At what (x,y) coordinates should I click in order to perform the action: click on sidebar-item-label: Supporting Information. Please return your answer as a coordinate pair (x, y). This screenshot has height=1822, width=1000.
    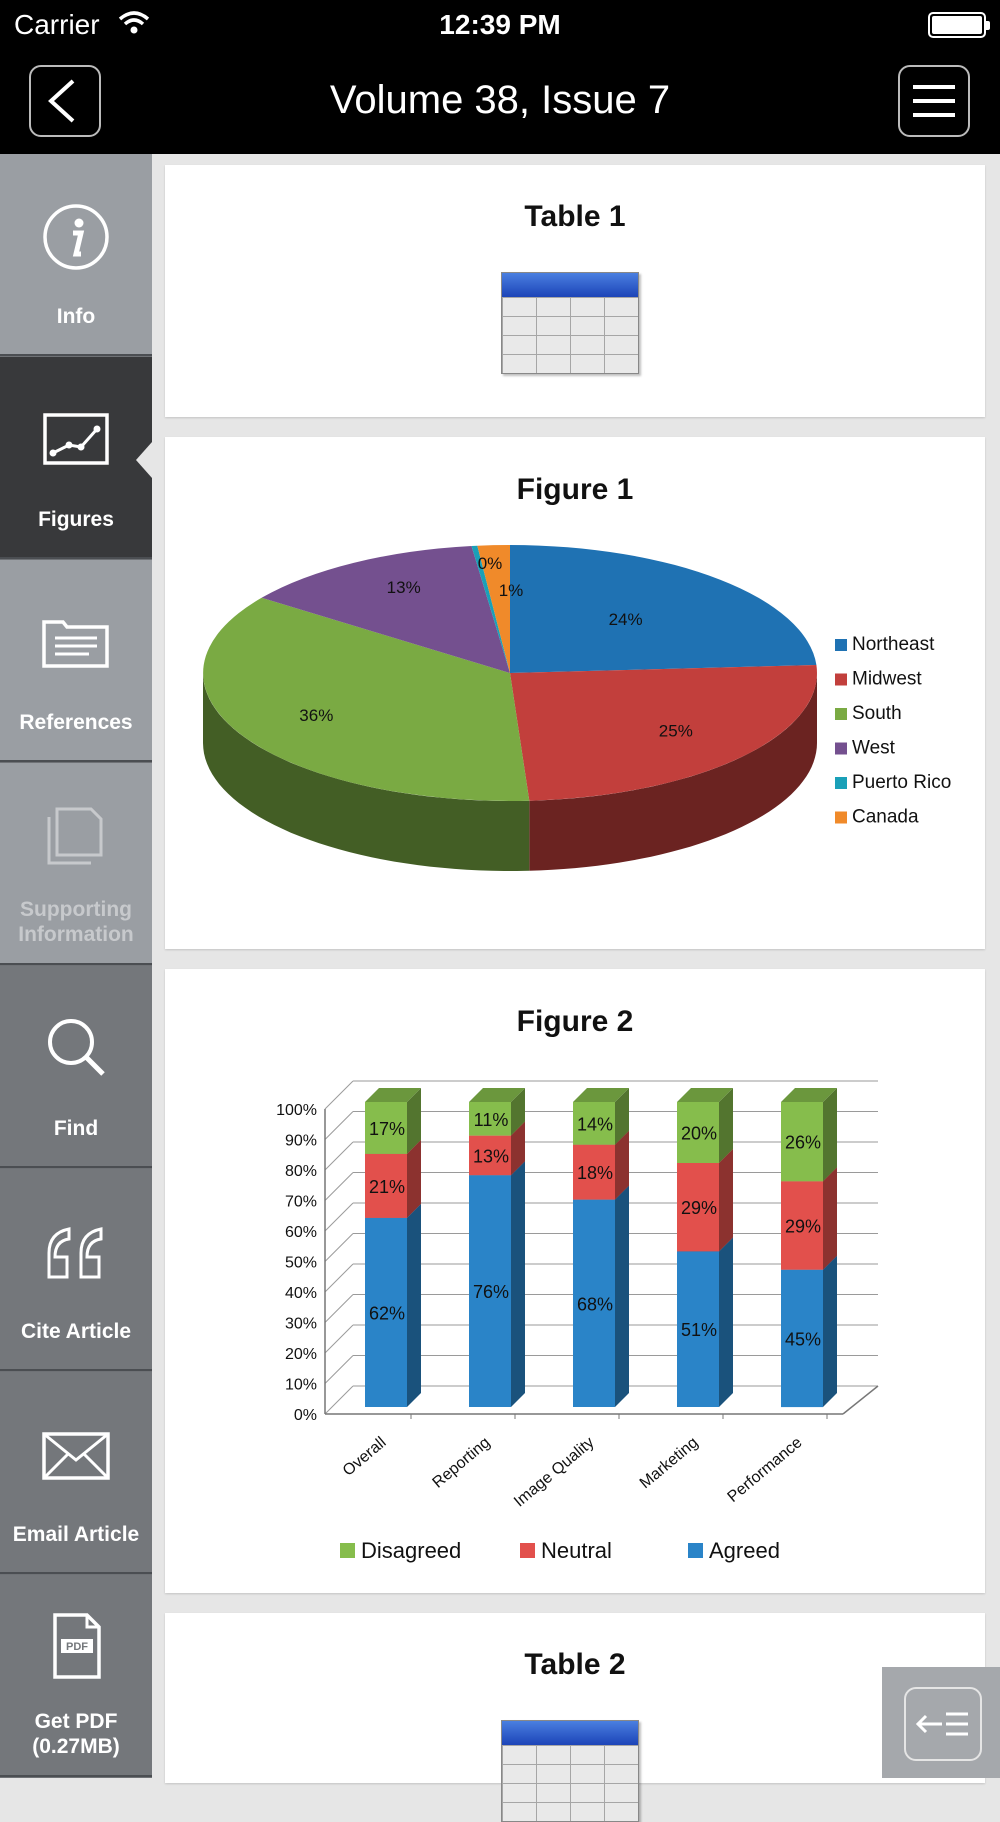
    Looking at the image, I should click on (76, 922).